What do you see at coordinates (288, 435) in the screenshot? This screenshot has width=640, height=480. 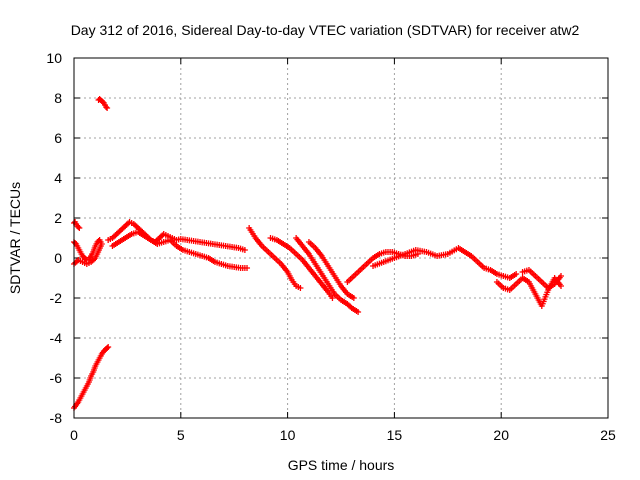 I see `x-tick-label: 10` at bounding box center [288, 435].